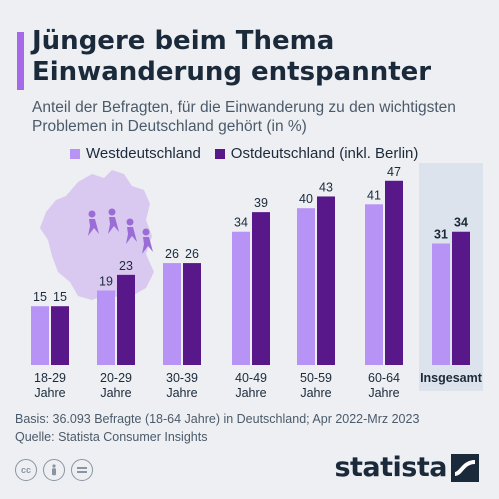  What do you see at coordinates (451, 277) in the screenshot?
I see `highlight-background` at bounding box center [451, 277].